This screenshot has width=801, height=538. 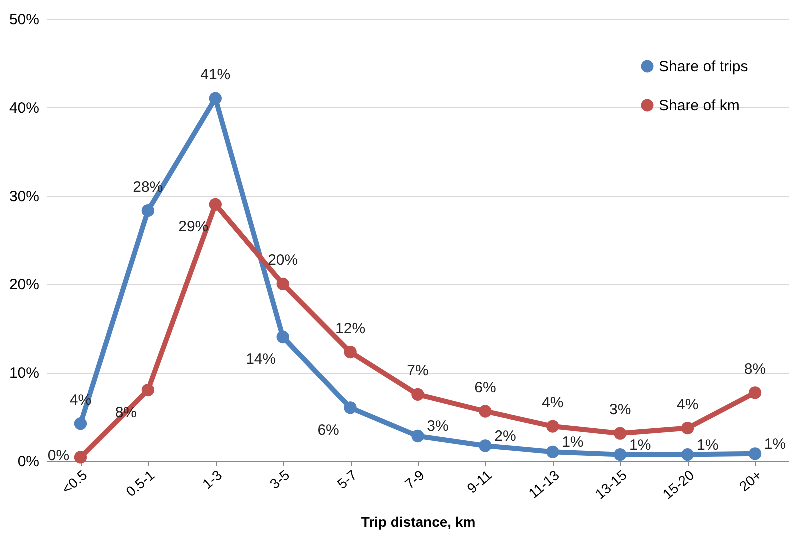 What do you see at coordinates (755, 369) in the screenshot?
I see `data-label: 8%` at bounding box center [755, 369].